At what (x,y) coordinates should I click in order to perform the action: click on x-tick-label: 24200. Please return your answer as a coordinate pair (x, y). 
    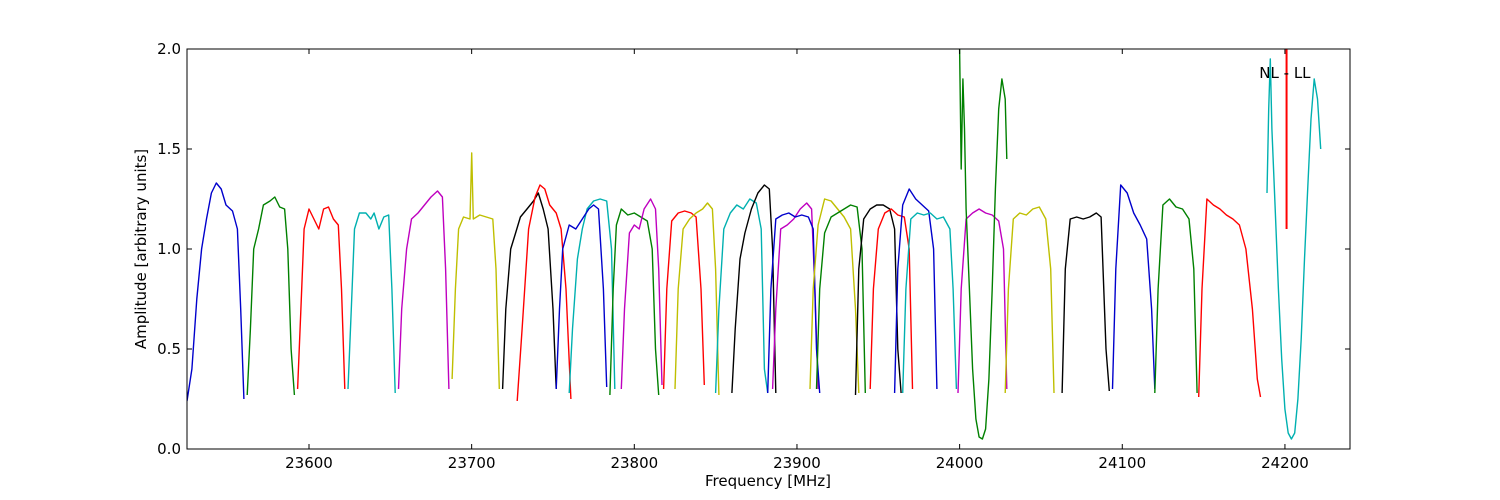
    Looking at the image, I should click on (1285, 463).